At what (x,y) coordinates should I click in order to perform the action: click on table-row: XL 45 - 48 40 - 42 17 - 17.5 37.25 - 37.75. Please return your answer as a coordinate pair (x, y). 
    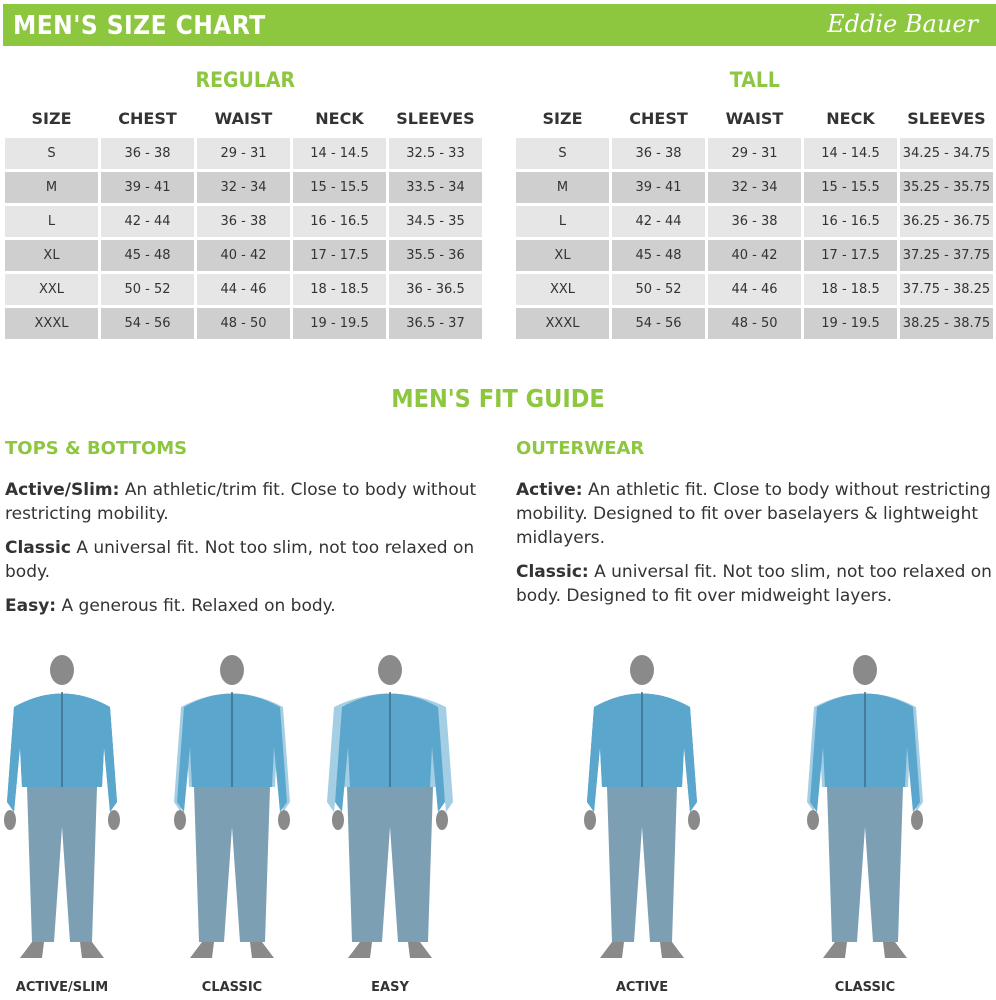
    Looking at the image, I should click on (754, 255).